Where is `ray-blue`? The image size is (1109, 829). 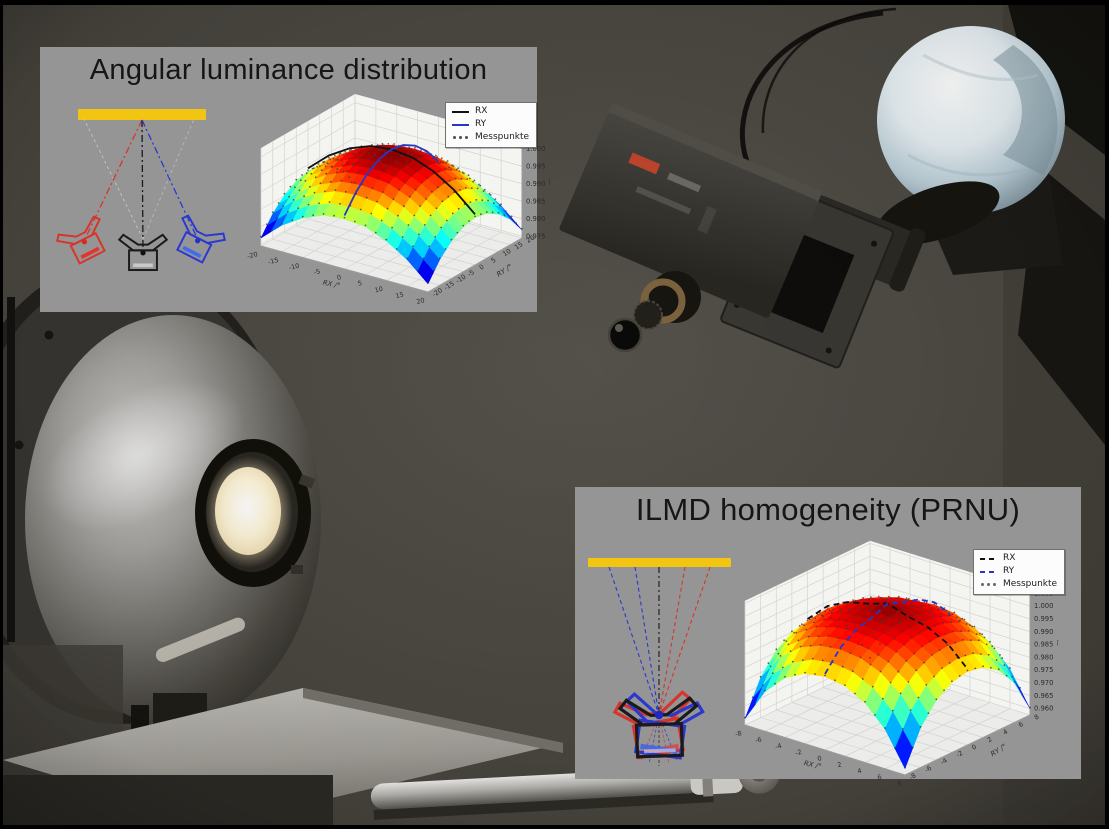
ray-blue is located at coordinates (170, 180).